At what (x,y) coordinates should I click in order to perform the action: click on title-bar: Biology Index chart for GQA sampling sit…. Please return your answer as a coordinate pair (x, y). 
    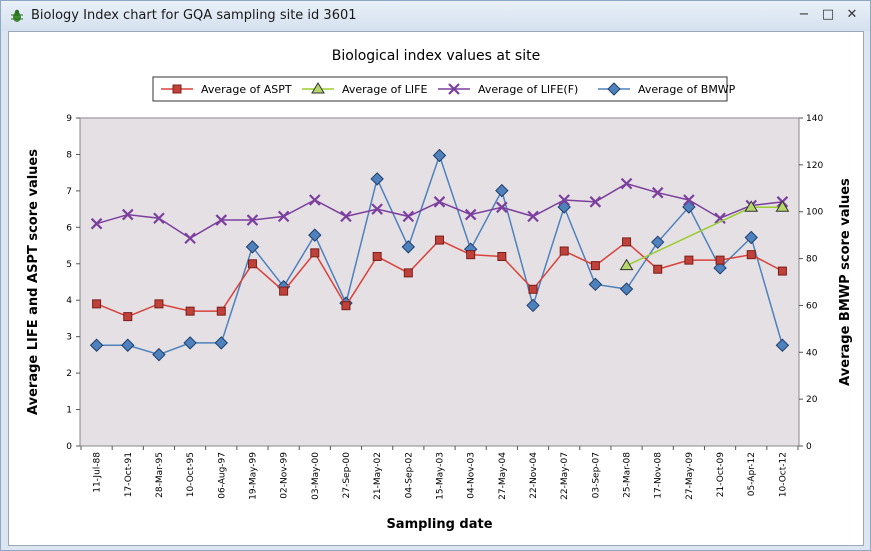
    Looking at the image, I should click on (435, 16).